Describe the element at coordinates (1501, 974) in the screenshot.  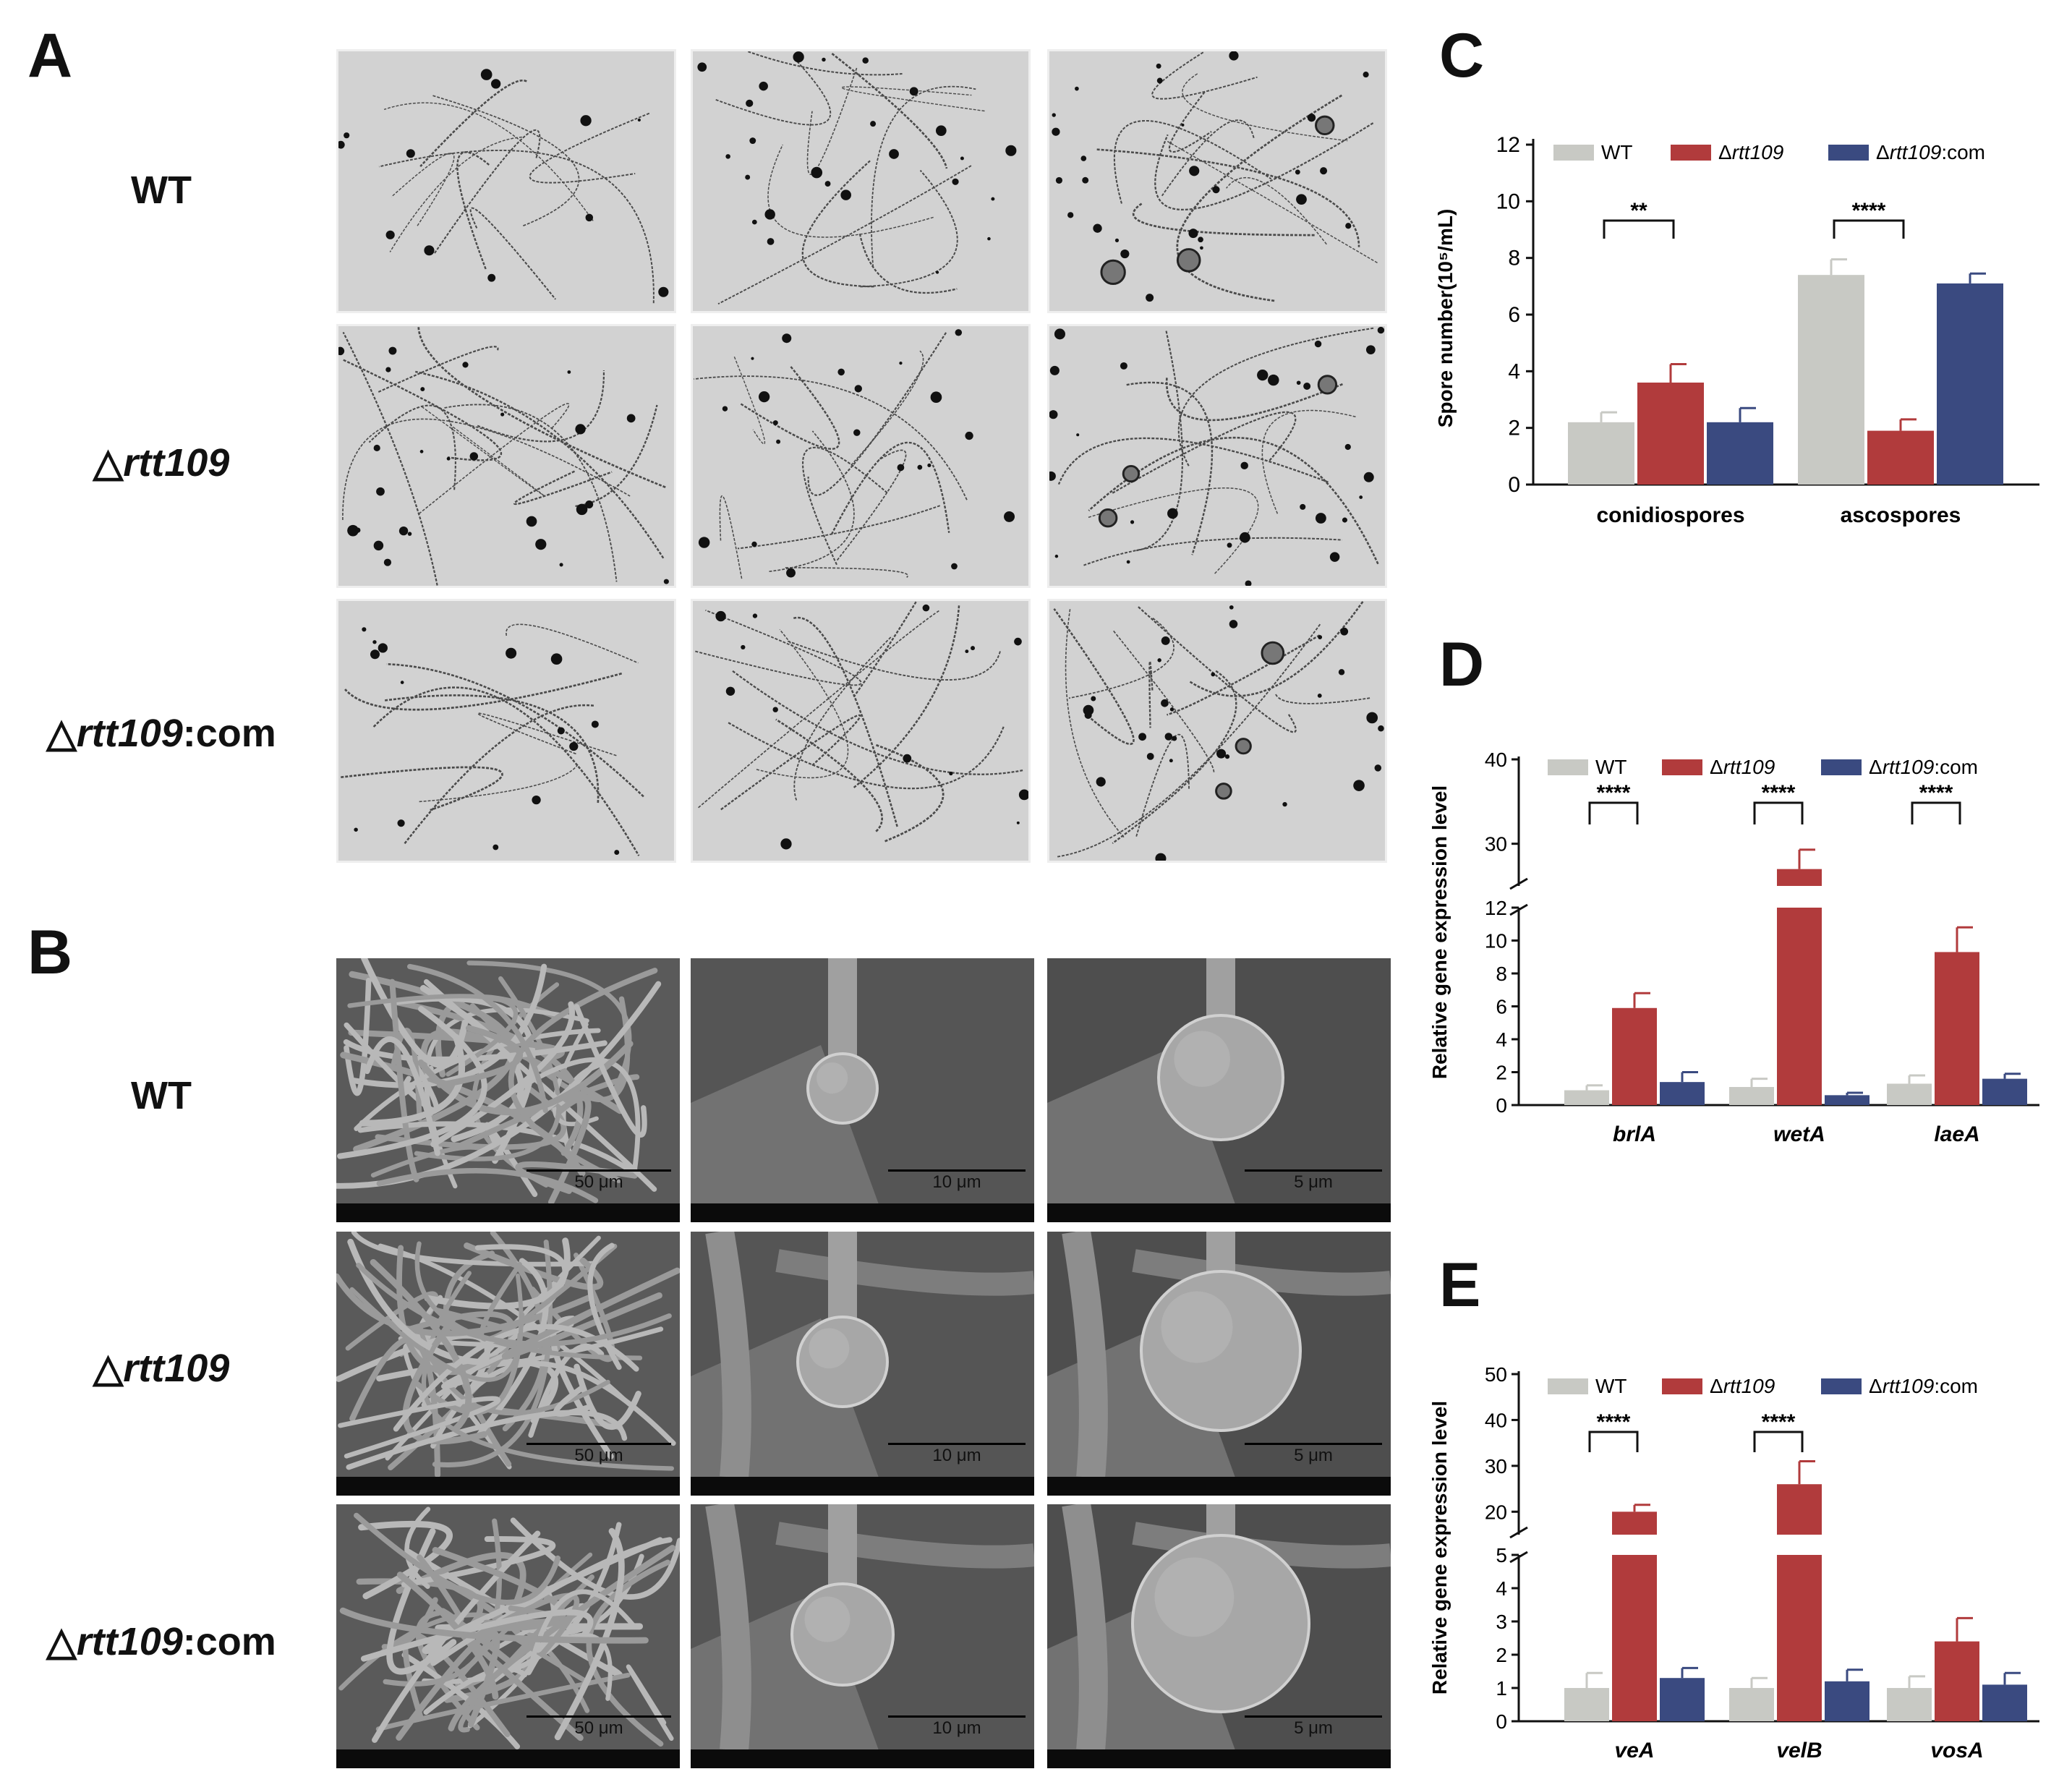
I see `y-tick-label: 8` at that location.